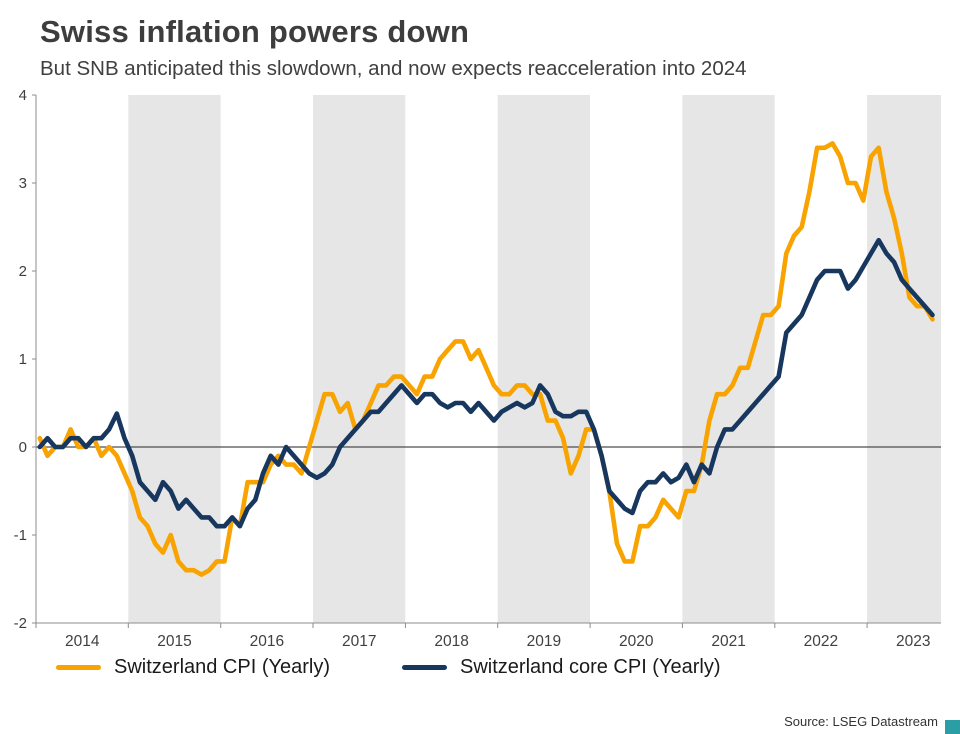 Image resolution: width=960 pixels, height=734 pixels. What do you see at coordinates (590, 667) in the screenshot?
I see `legend-label-core-cpi: Switzerland core CPI (Yearly)` at bounding box center [590, 667].